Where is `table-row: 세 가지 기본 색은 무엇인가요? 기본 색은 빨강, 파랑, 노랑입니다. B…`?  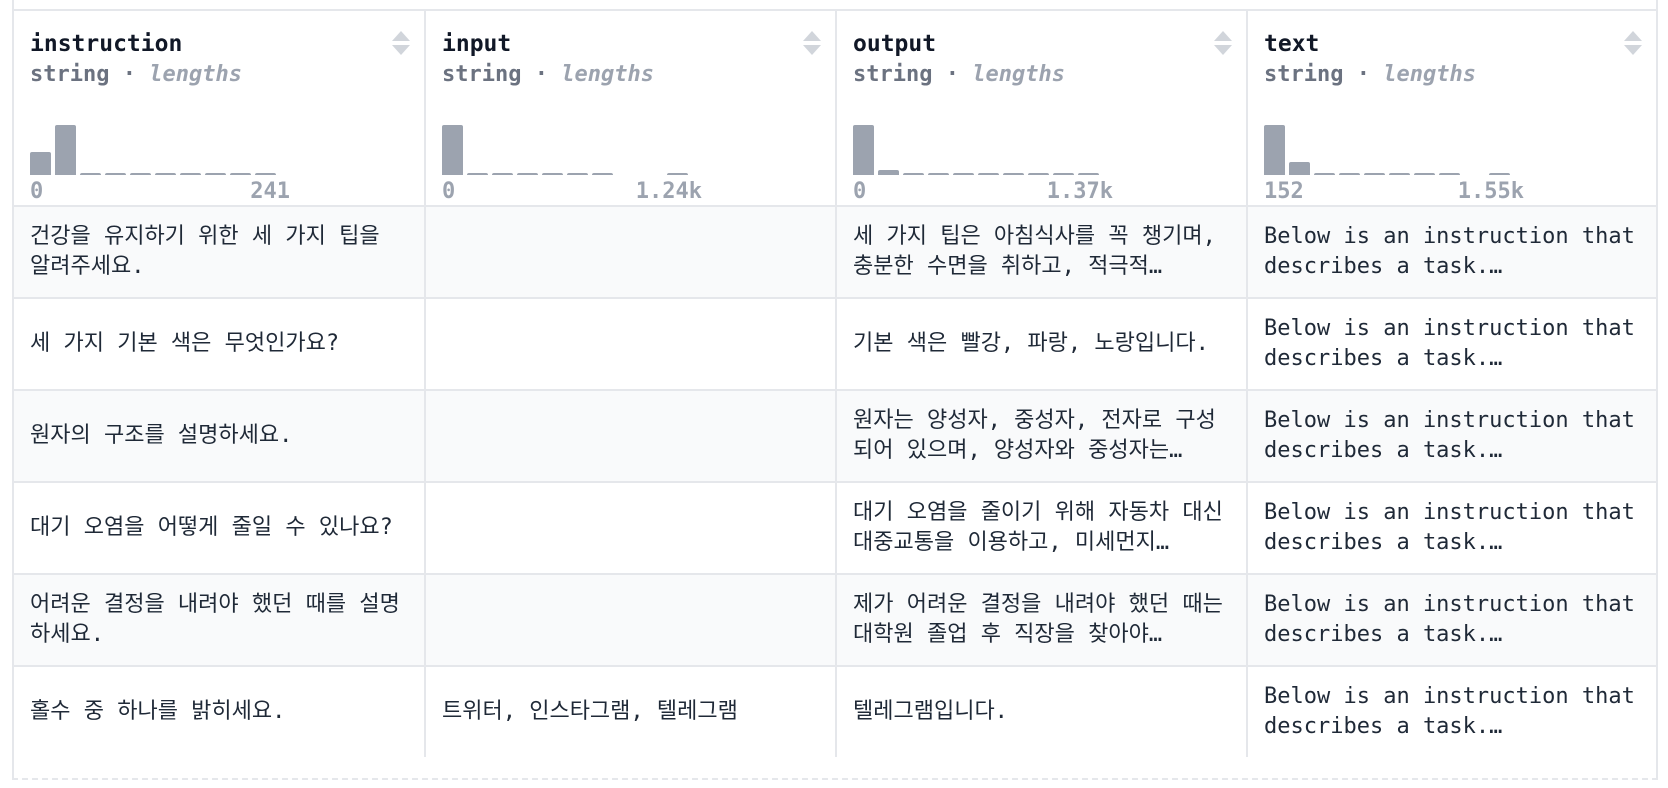
table-row: 세 가지 기본 색은 무엇인가요? 기본 색은 빨강, 파랑, 노랑입니다. B… is located at coordinates (835, 343).